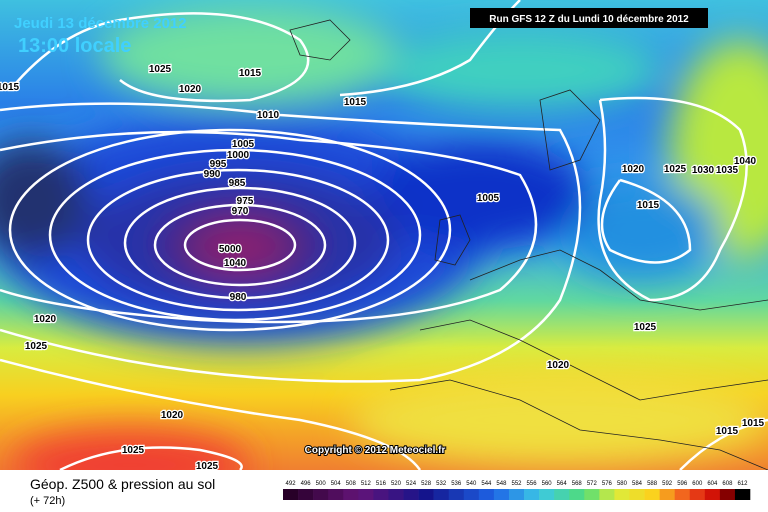 This screenshot has width=768, height=512. Describe the element at coordinates (516, 484) in the screenshot. I see `colorbar-label: 552` at that location.